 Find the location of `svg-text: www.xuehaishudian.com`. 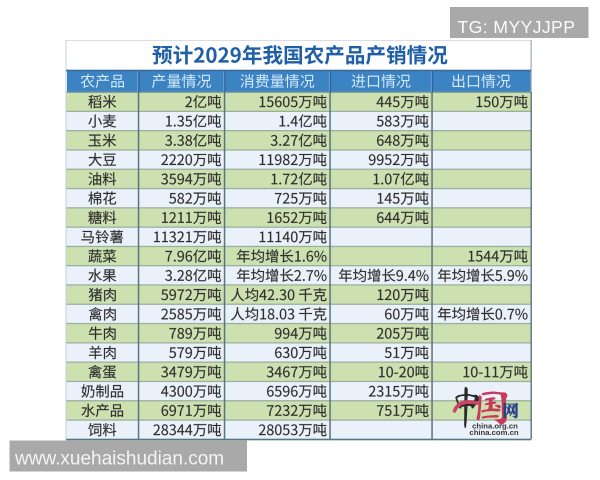

svg-text: www.xuehaishudian.com is located at coordinates (119, 459).